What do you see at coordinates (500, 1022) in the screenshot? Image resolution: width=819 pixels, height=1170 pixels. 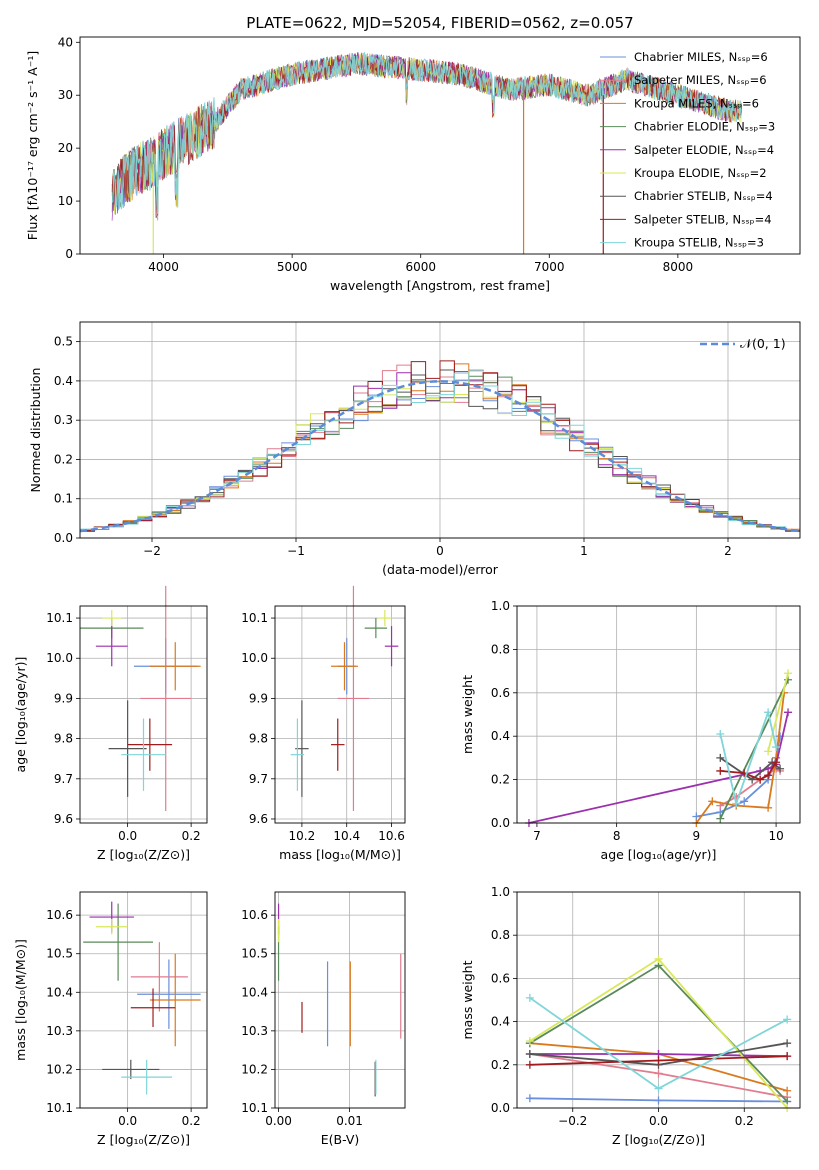 I see `y-tick-label: 0.4` at bounding box center [500, 1022].